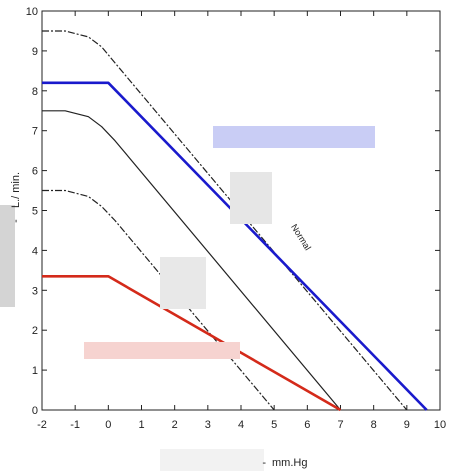 Image resolution: width=474 pixels, height=475 pixels. Describe the element at coordinates (35, 92) in the screenshot. I see `y-tick-label: 8` at that location.